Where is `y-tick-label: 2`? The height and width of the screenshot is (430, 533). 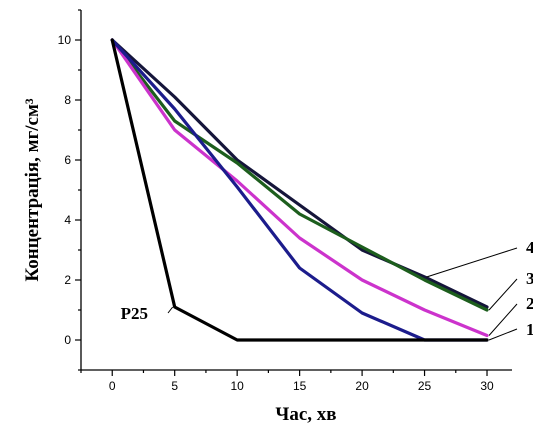
y-tick-label: 2 is located at coordinates (67, 280).